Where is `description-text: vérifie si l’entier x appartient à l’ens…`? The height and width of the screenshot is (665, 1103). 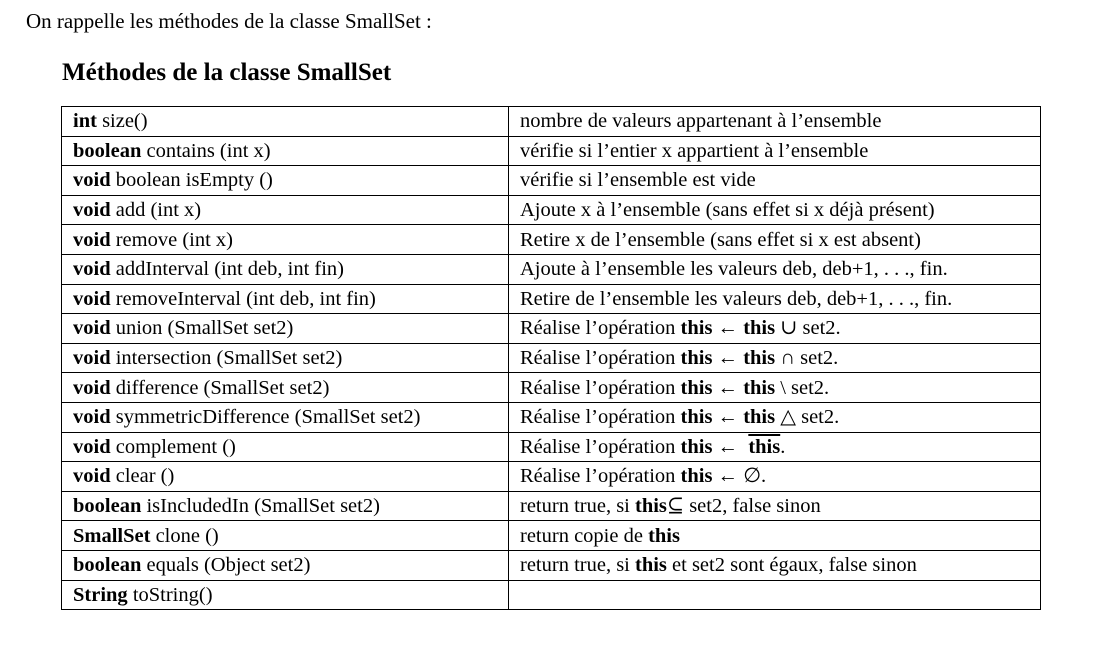 description-text: vérifie si l’entier x appartient à l’ens… is located at coordinates (694, 150).